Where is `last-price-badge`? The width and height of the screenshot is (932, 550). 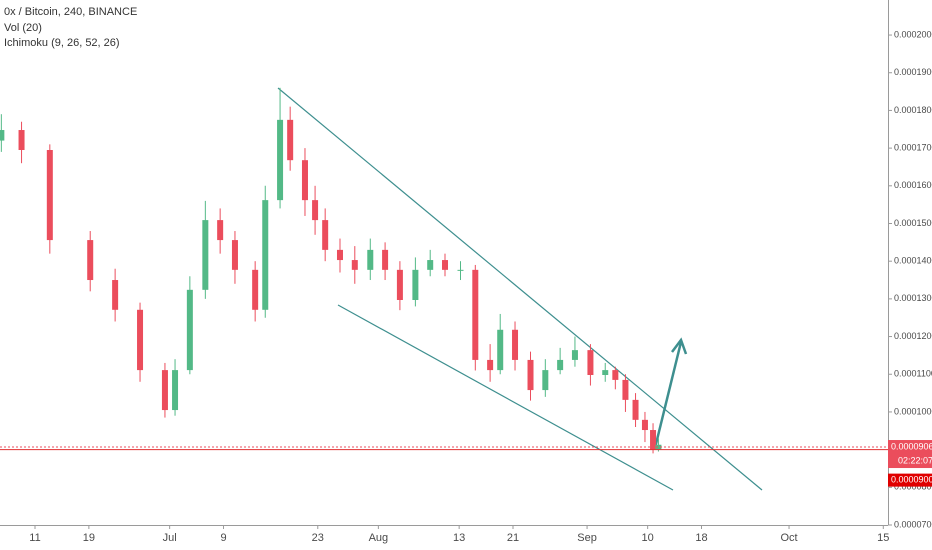 last-price-badge is located at coordinates (910, 454).